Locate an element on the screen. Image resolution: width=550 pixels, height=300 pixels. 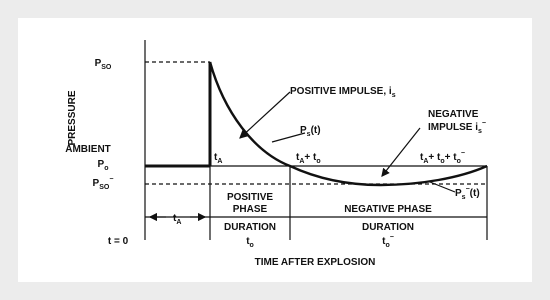
label-text: NEGATIVE PHASE is located at coordinates (388, 209).